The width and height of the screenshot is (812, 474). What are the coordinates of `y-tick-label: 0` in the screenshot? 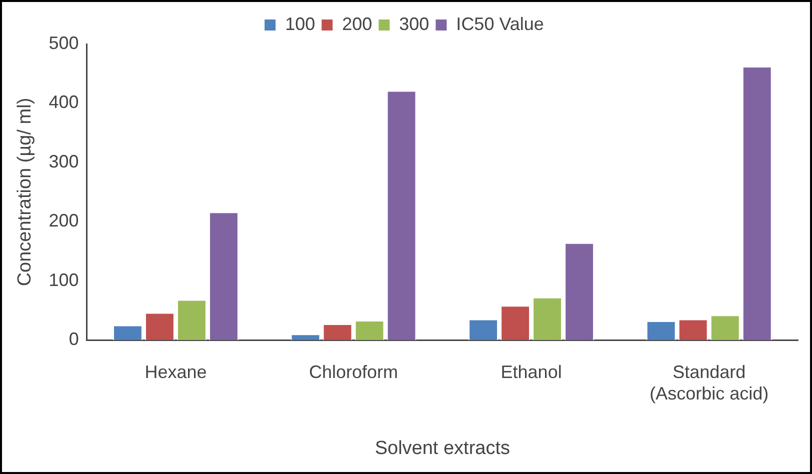 It's located at (73, 338).